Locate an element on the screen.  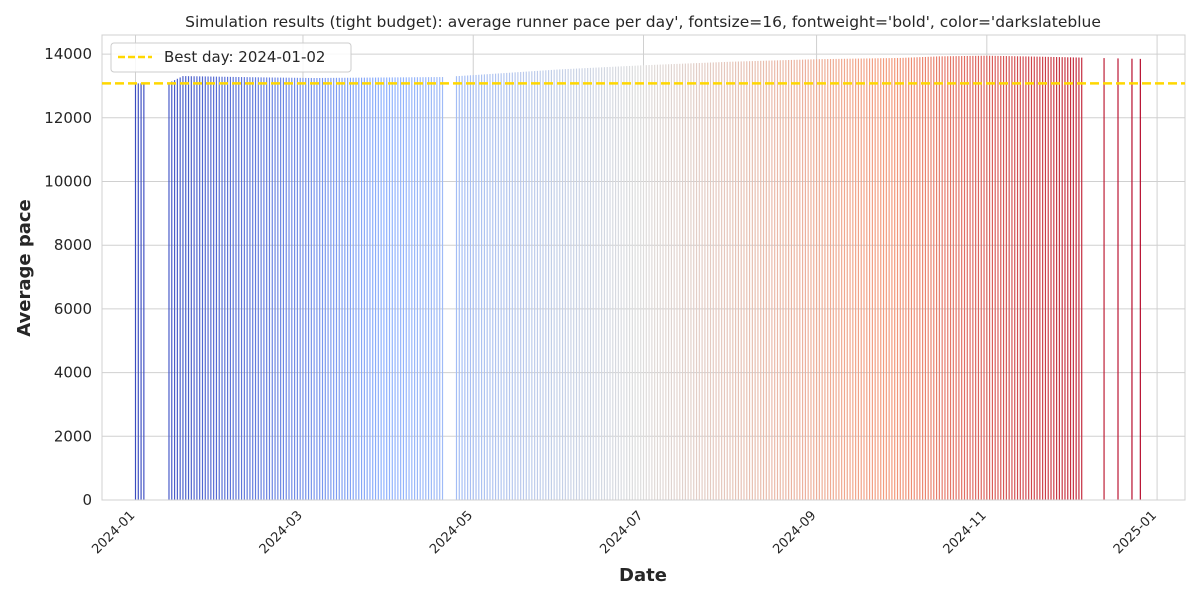
legend-entry: Best day: 2024-01-02 is located at coordinates (244, 57).